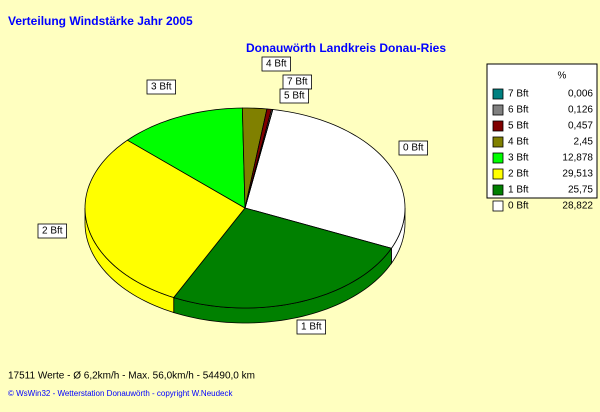 This screenshot has width=600, height=412. I want to click on slice-label: 7 Bft, so click(297, 82).